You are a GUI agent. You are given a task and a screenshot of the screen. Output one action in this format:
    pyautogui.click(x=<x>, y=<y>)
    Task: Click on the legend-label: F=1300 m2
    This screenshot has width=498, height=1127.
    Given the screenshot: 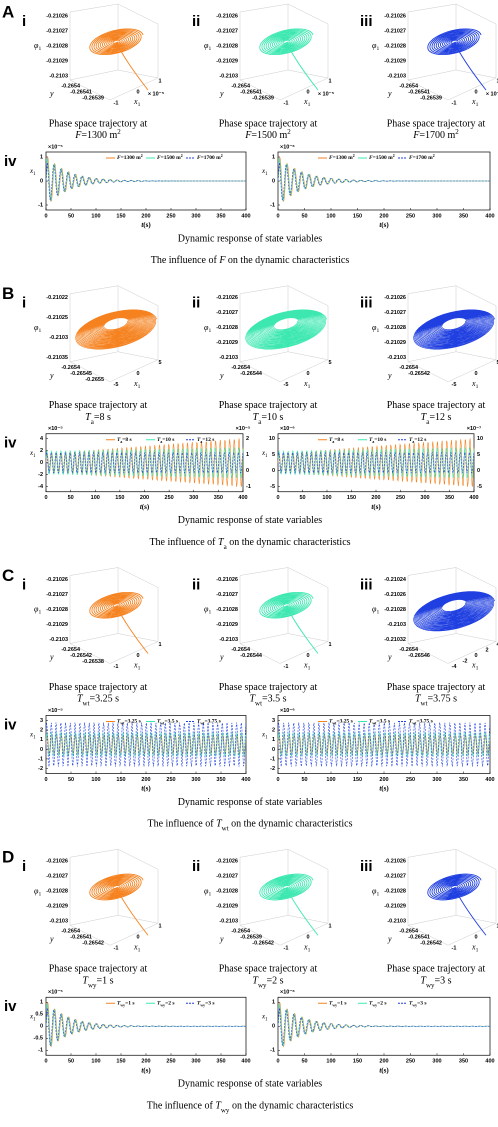 What is the action you would take?
    pyautogui.click(x=130, y=157)
    